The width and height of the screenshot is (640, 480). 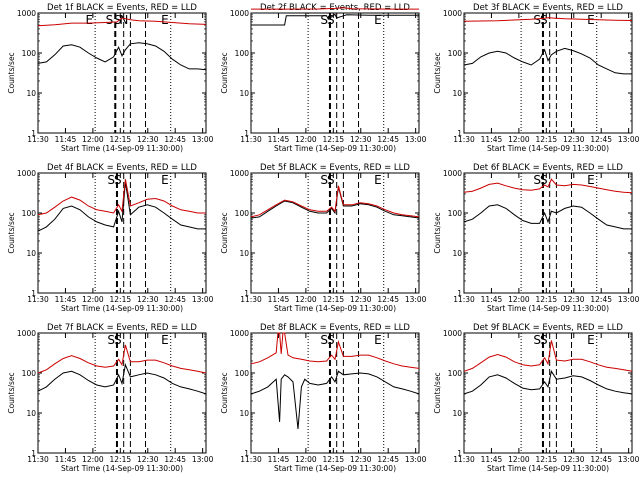 What do you see at coordinates (457, 93) in the screenshot?
I see `y-tick-label: 10` at bounding box center [457, 93].